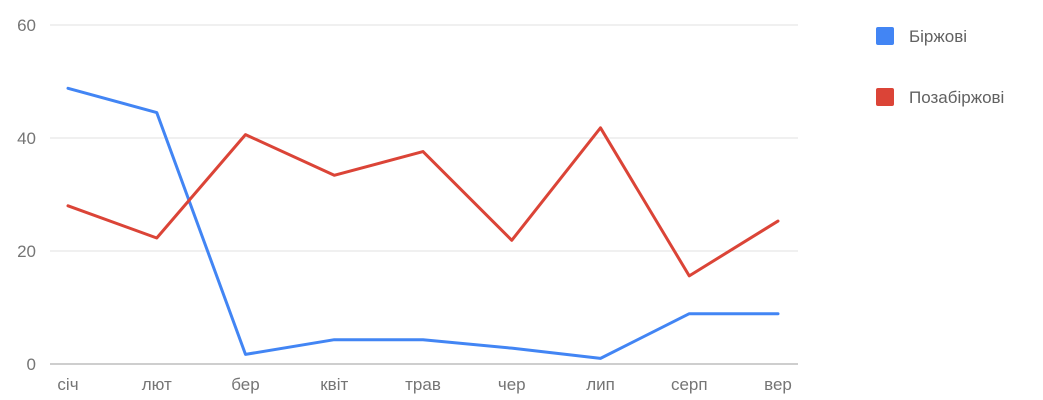 Image resolution: width=1043 pixels, height=400 pixels. Describe the element at coordinates (26, 195) in the screenshot. I see `y-axis-ticks: 0 20 40 60` at that location.